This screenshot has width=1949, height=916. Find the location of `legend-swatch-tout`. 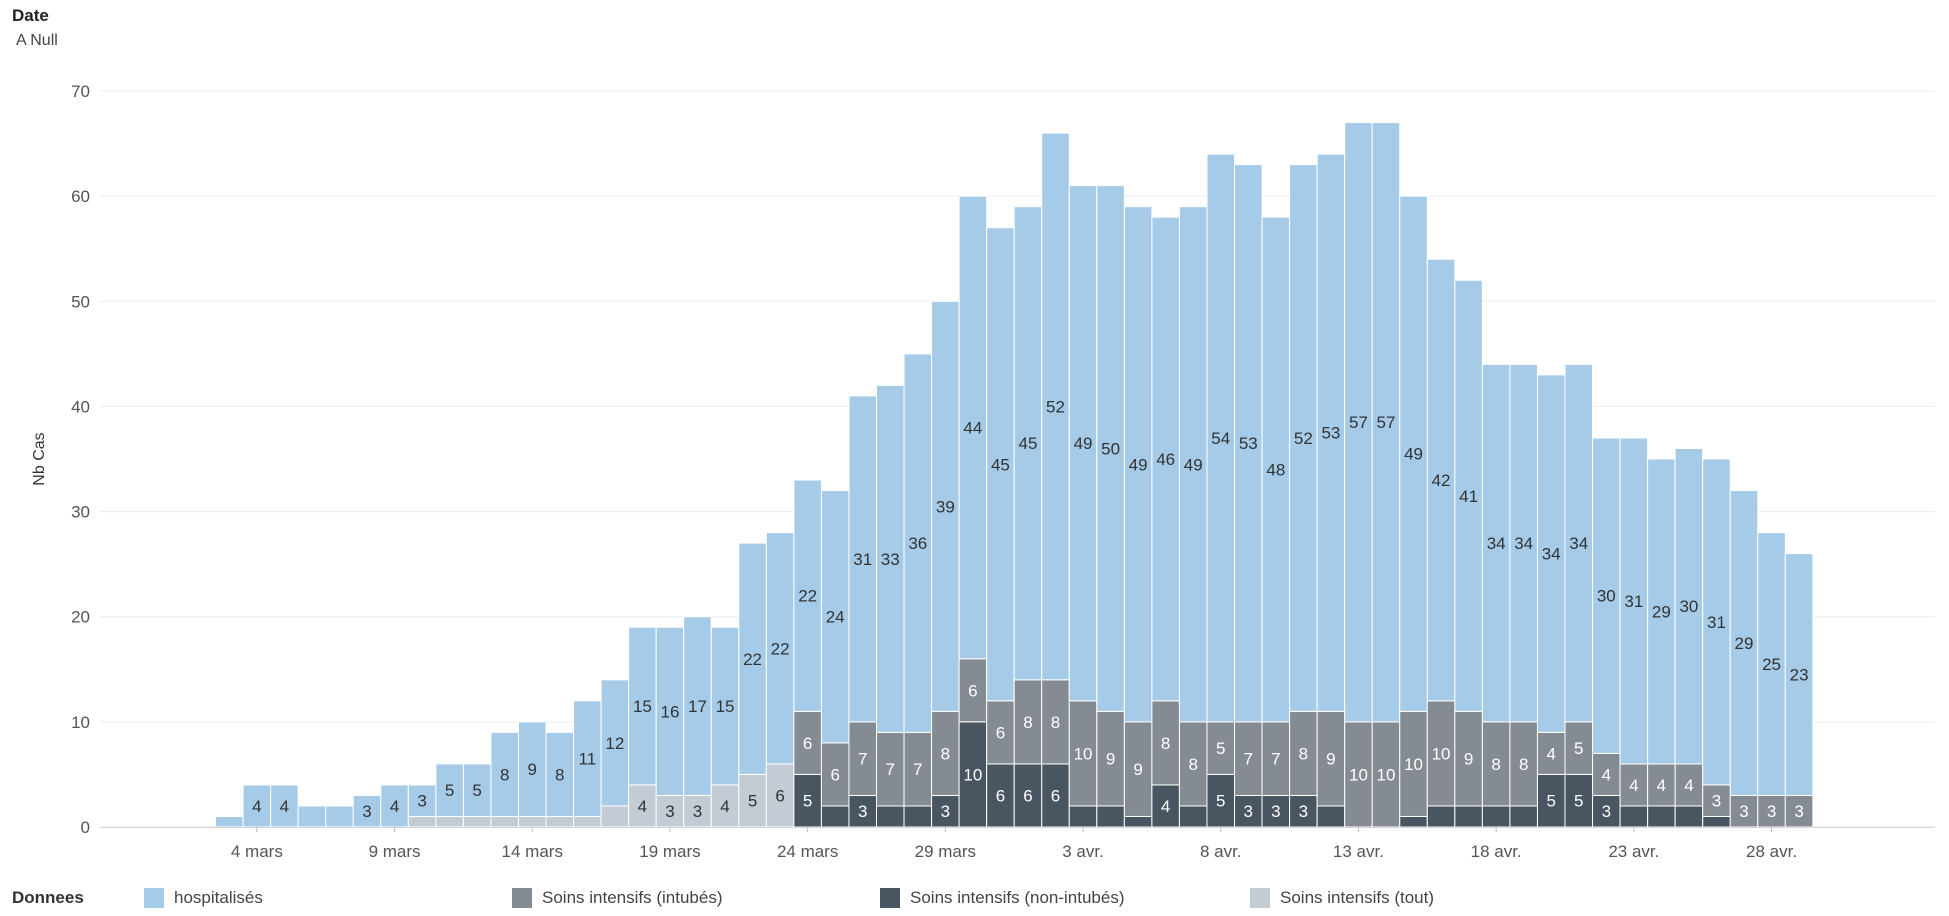

legend-swatch-tout is located at coordinates (1260, 898).